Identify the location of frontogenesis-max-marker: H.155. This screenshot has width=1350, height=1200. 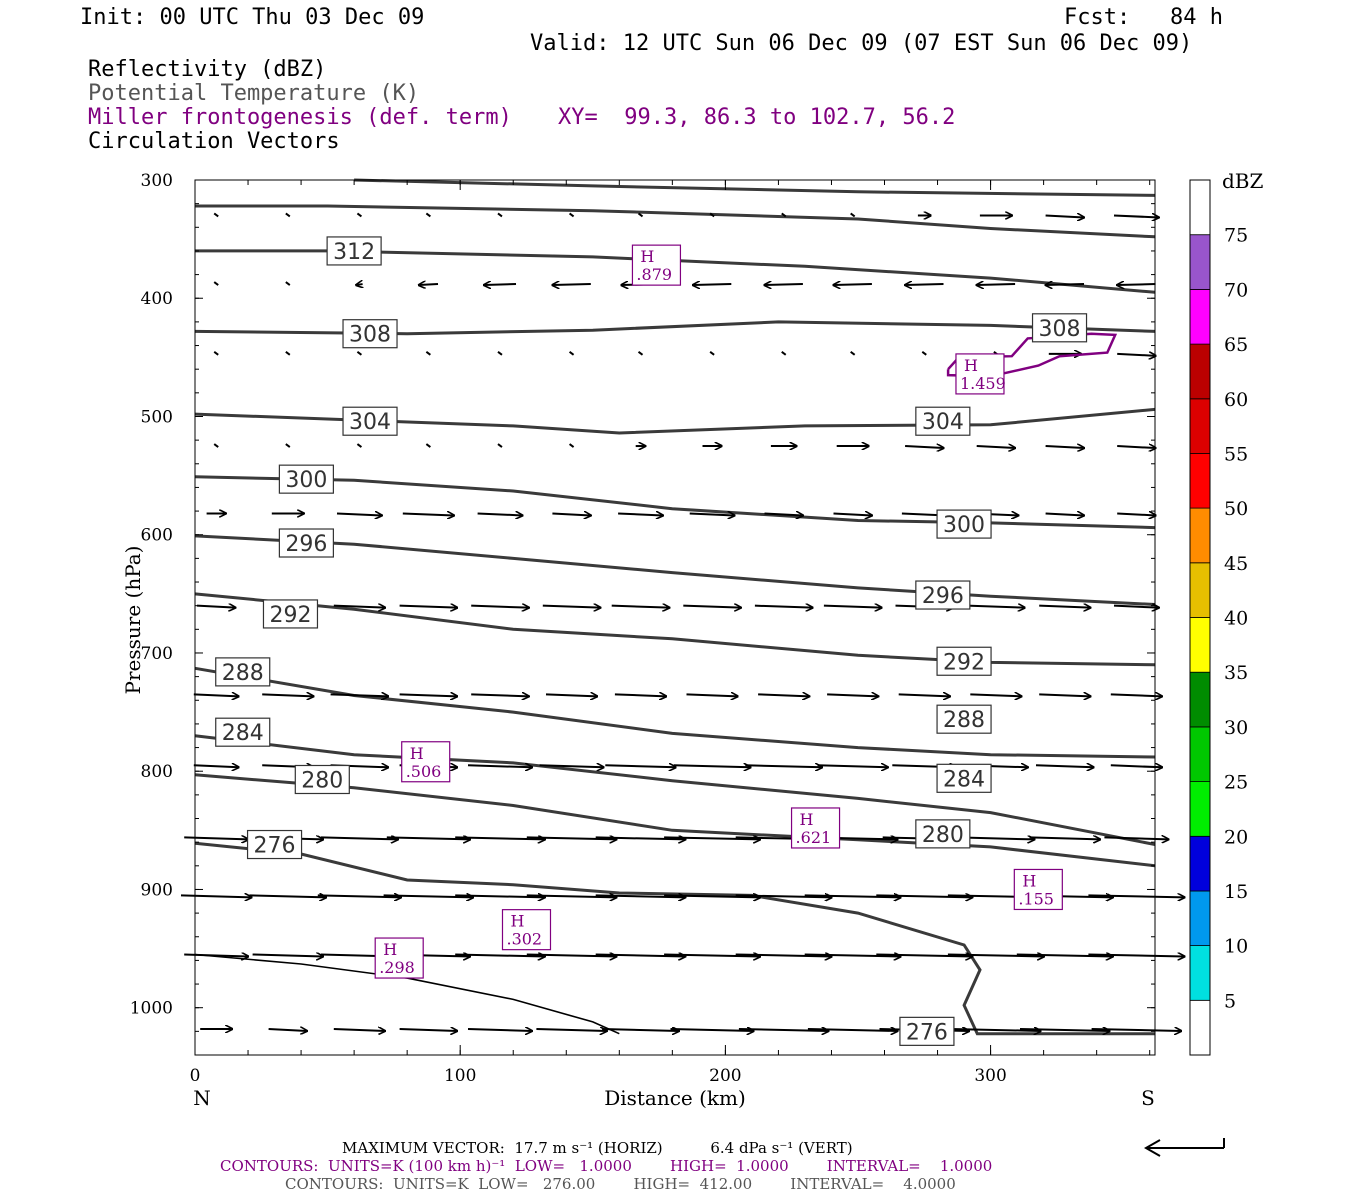
(1038, 889).